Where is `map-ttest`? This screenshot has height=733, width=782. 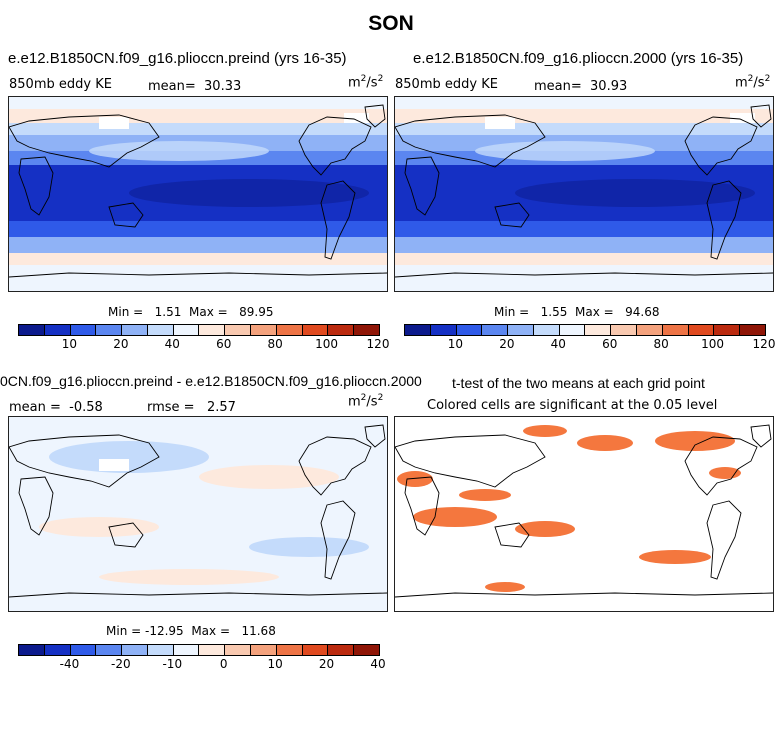 map-ttest is located at coordinates (584, 514).